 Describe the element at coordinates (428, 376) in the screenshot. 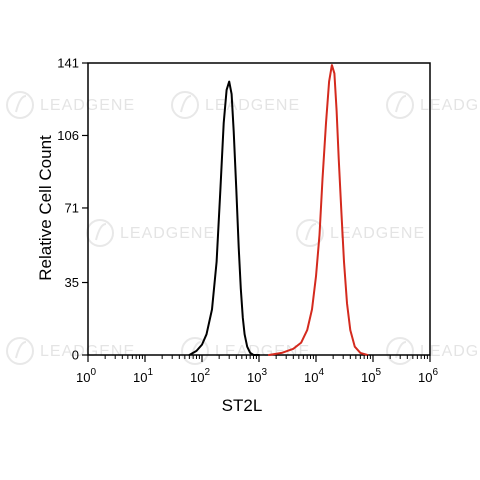

I see `x-tick-label: 10⁶` at that location.